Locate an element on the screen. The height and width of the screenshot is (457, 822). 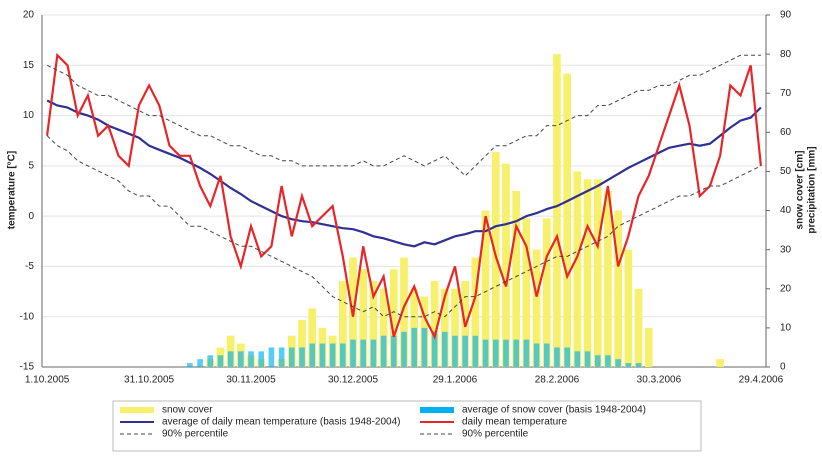
y-tick-label: -15 is located at coordinates (27, 367).